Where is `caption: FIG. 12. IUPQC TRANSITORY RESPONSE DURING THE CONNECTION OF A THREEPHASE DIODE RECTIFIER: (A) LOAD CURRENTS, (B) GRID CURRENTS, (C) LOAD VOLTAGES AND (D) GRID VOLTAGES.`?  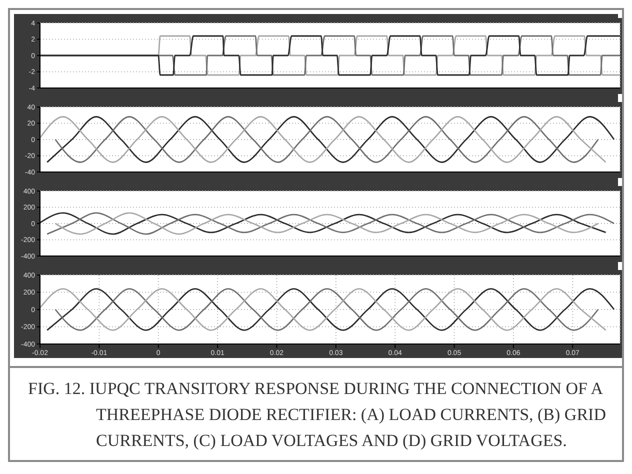
caption: FIG. 12. IUPQC TRANSITORY RESPONSE DURING THE CONNECTION OF A THREEPHASE DIODE RECTIFIER: (A) LOAD CURRENTS, (B) GRID CURRENTS, (C) LOAD VOLTAGES AND (D) GRID VOLTAGES. is located at coordinates (317, 415).